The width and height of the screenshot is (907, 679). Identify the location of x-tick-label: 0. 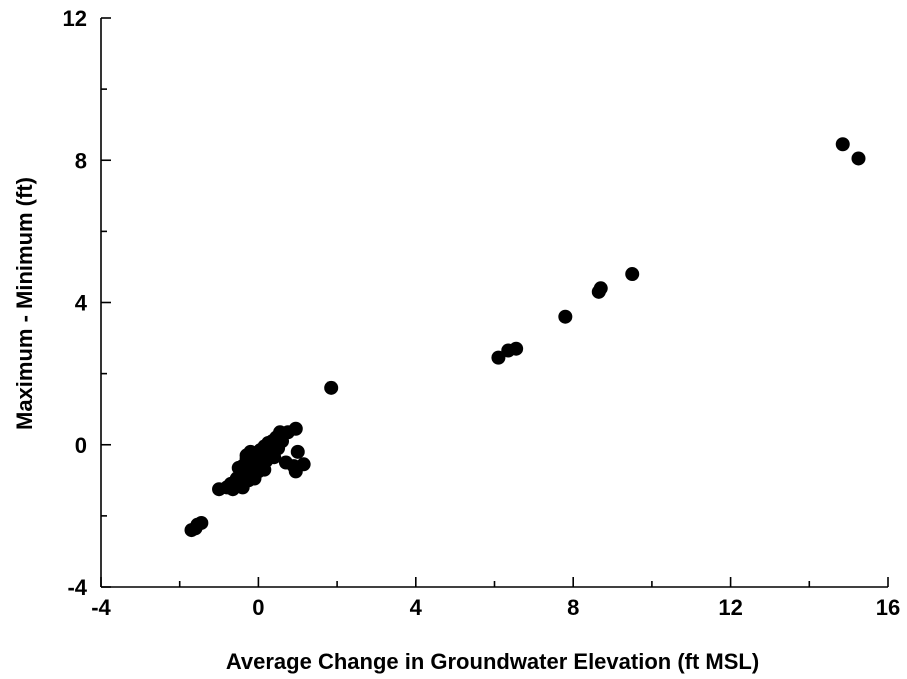
(258, 607).